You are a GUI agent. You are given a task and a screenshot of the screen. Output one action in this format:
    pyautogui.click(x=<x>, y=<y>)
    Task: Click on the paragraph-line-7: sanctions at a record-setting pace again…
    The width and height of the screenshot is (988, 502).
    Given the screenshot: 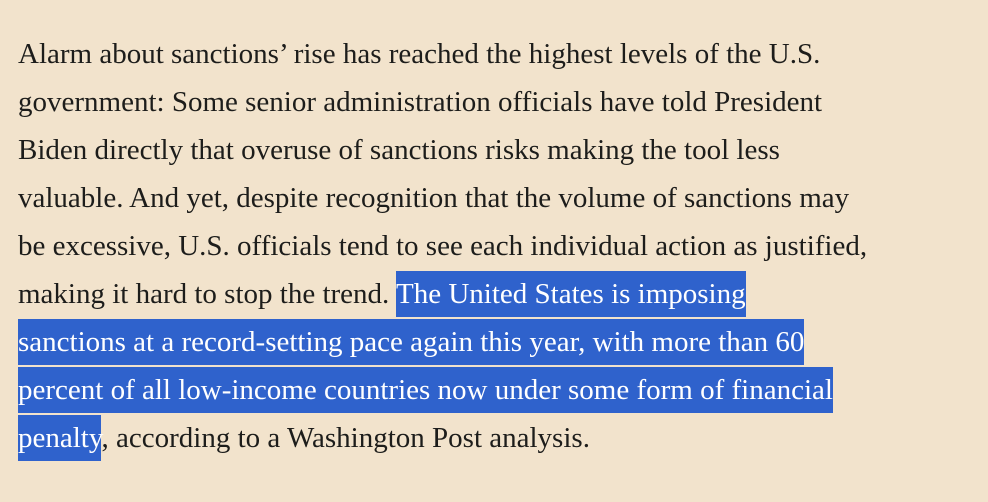 What is the action you would take?
    pyautogui.click(x=499, y=342)
    